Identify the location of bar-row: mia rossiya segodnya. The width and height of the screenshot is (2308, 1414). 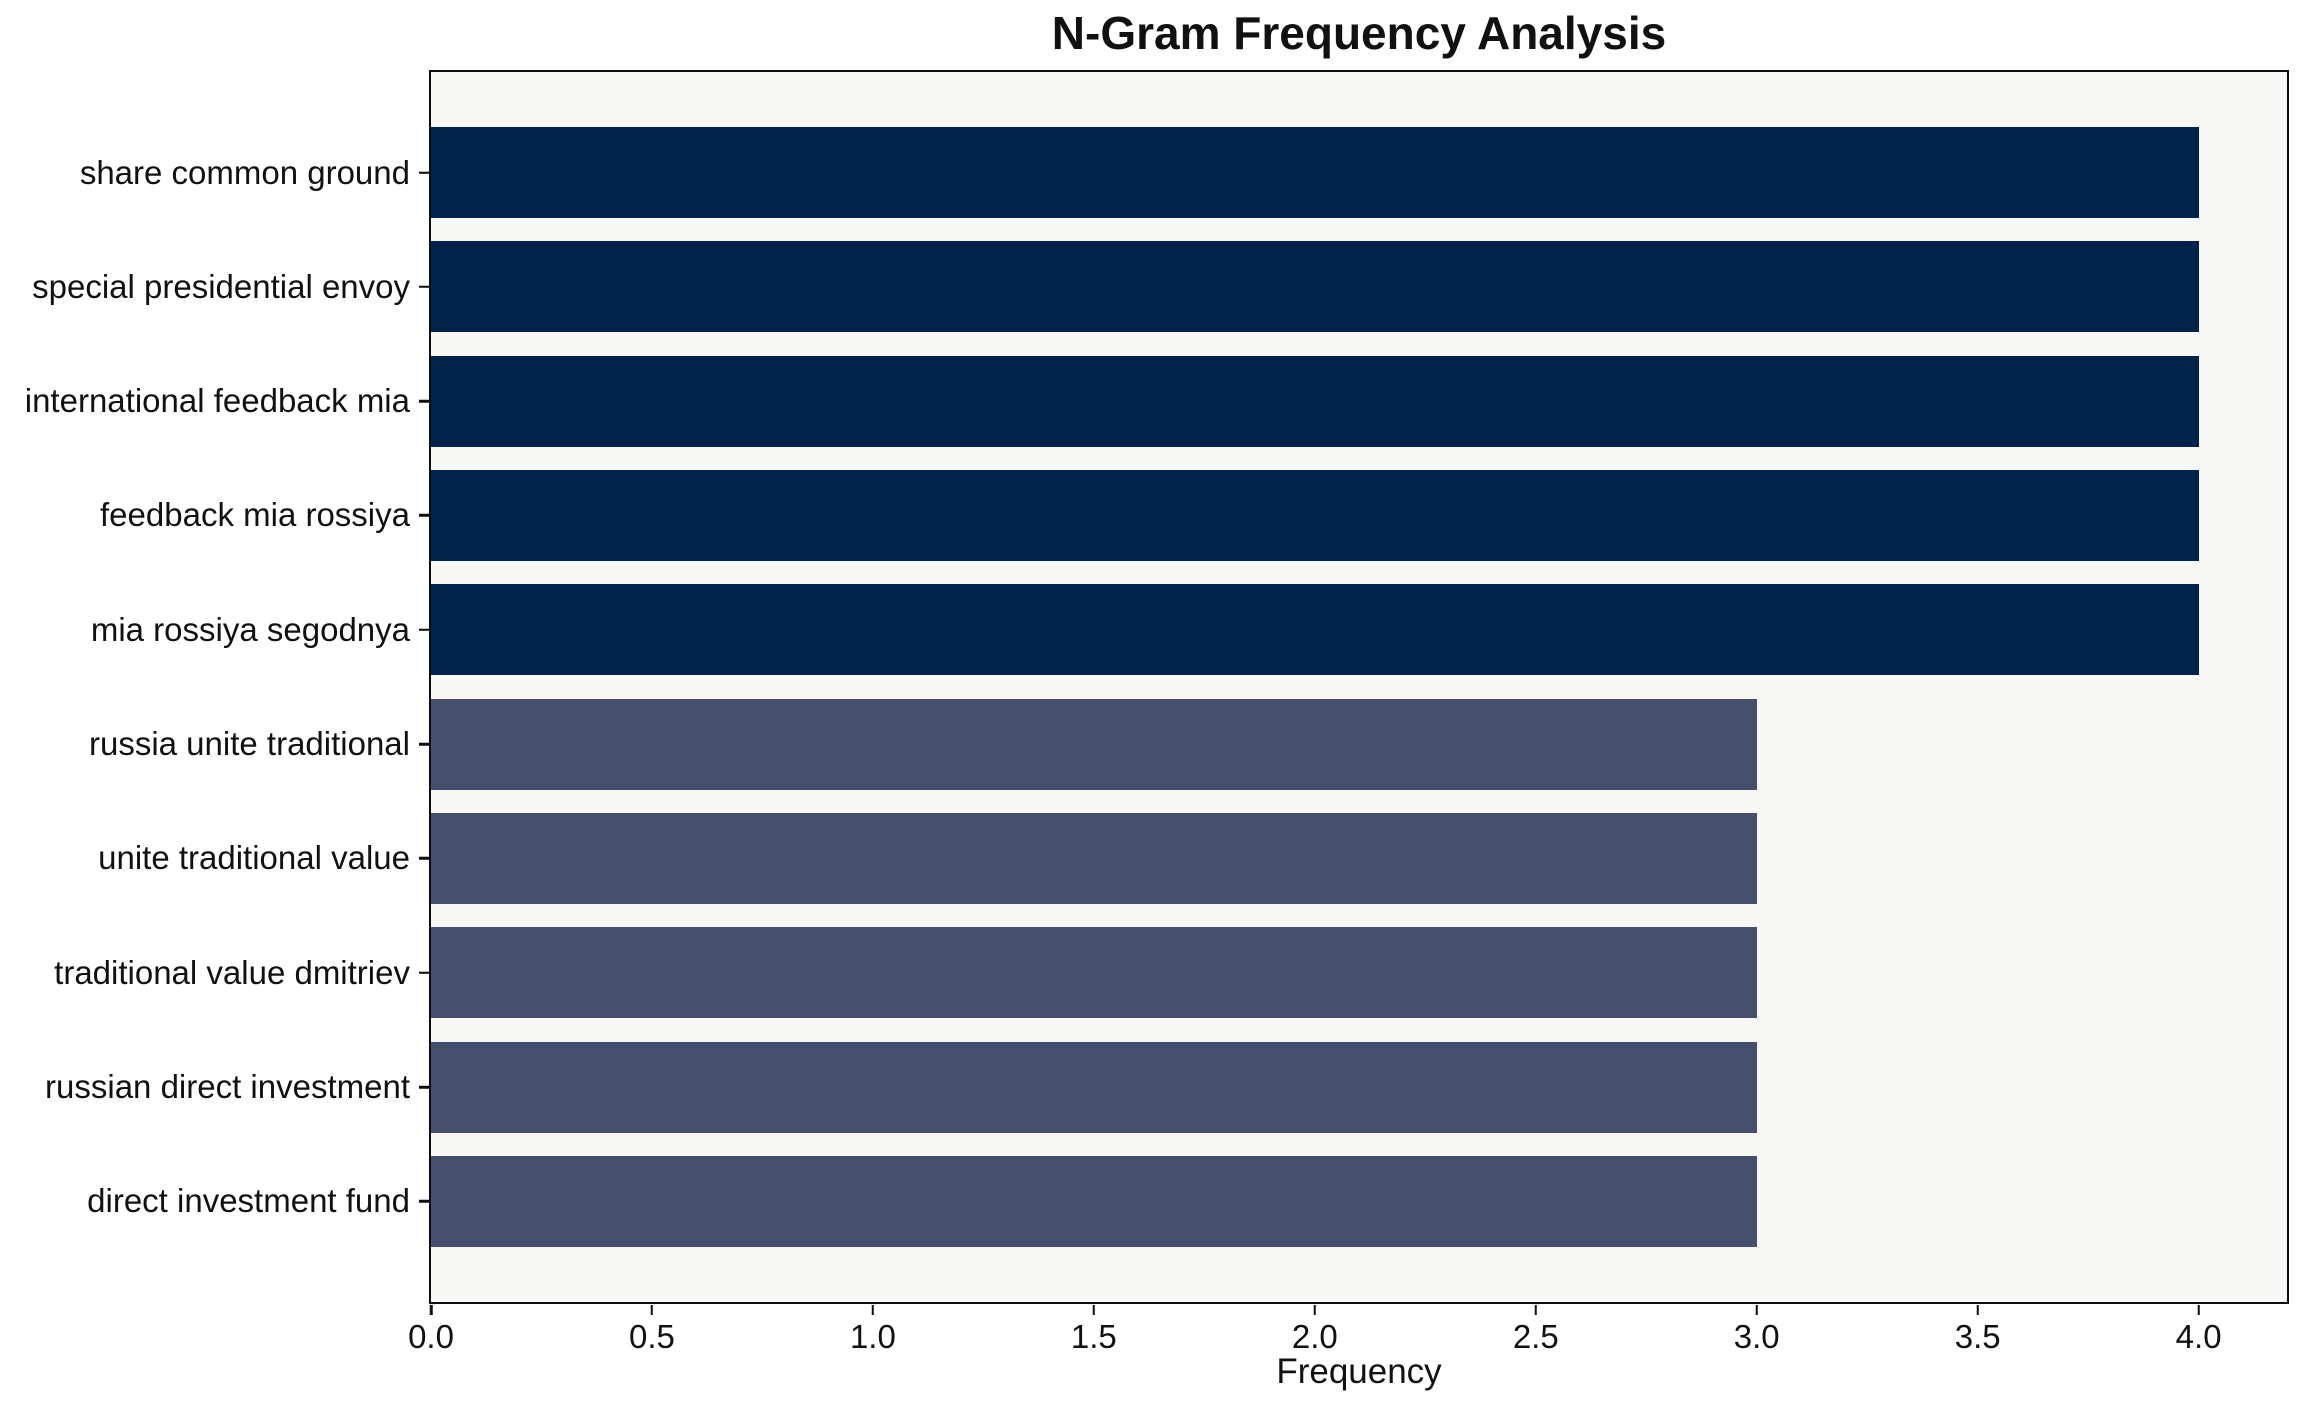
(1189, 630).